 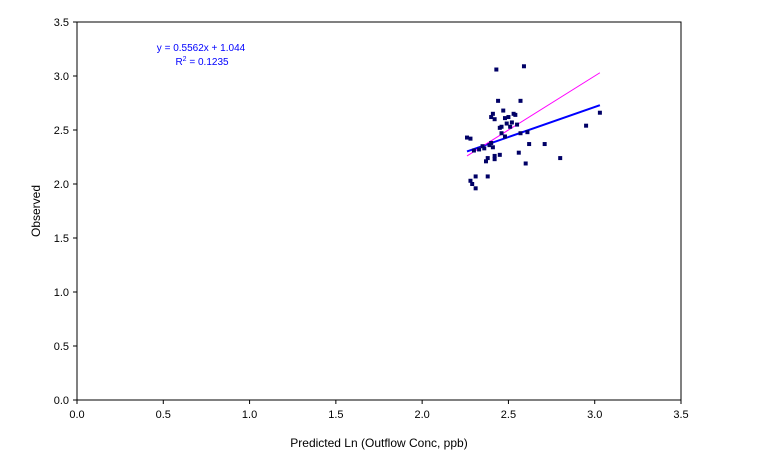 What do you see at coordinates (680, 415) in the screenshot?
I see `x-tick-label: 3.5` at bounding box center [680, 415].